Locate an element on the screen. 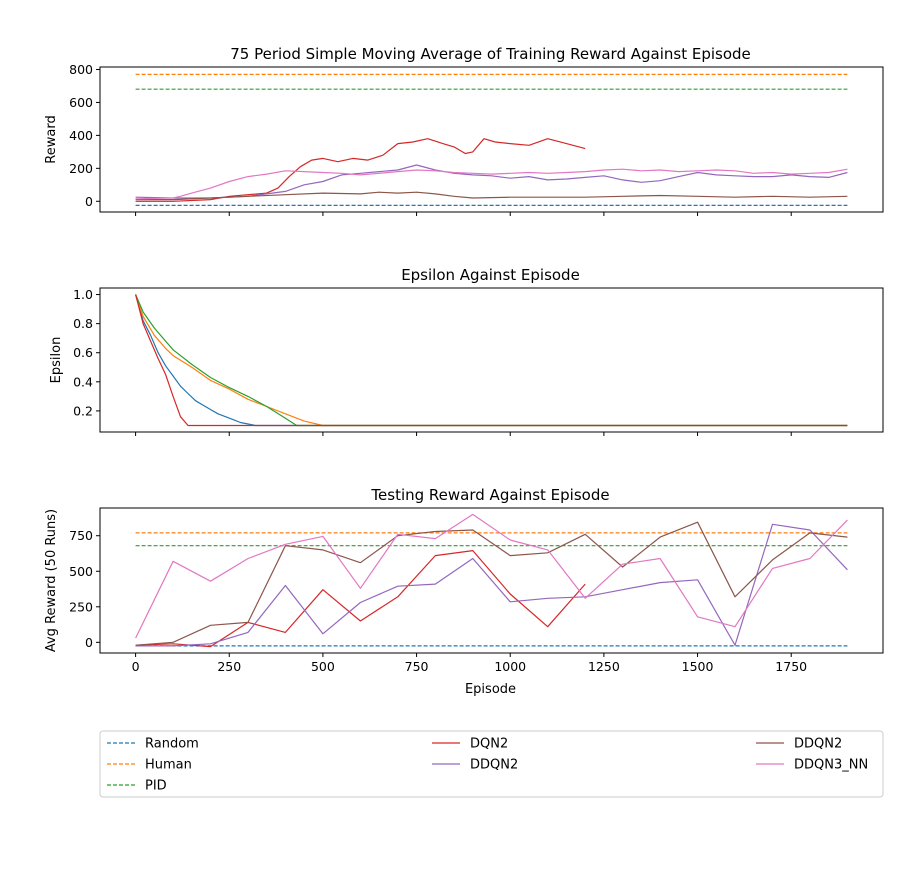 This screenshot has width=903, height=880. y-tick-label: 750 is located at coordinates (81, 535).